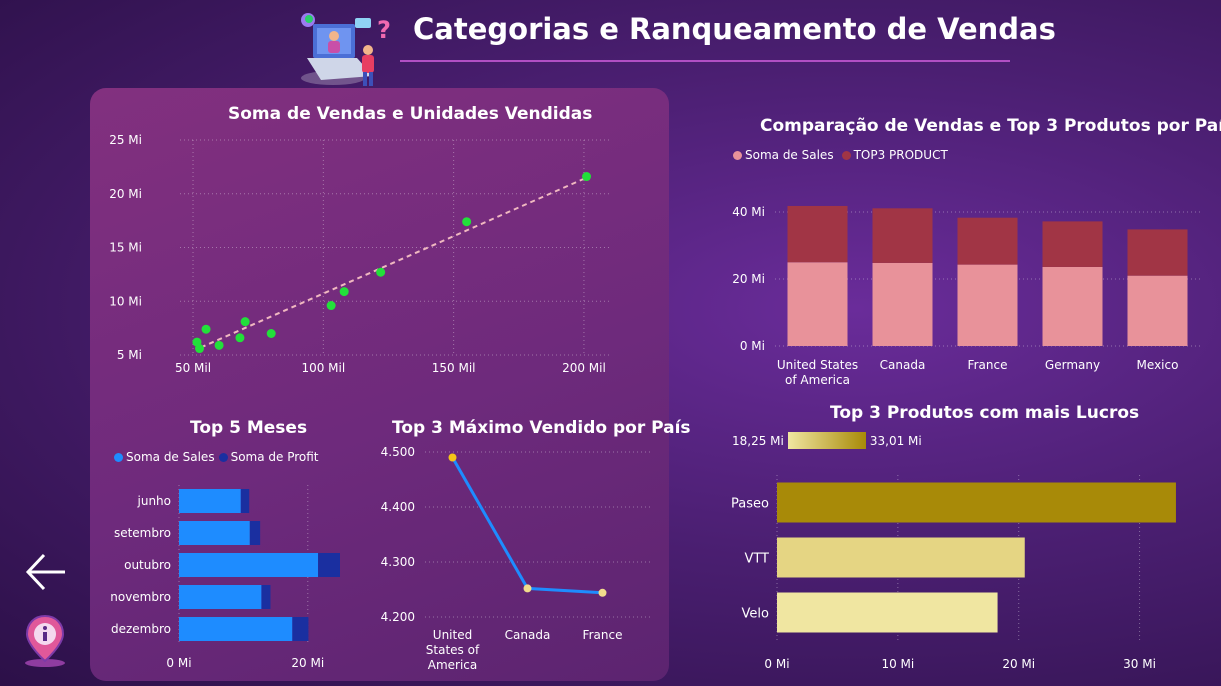 This screenshot has height=686, width=1221. I want to click on profit-chart: 0 Mi 10 Mi 20 Mi 30 Mi Paseo VTT Velo, so click(953, 573).